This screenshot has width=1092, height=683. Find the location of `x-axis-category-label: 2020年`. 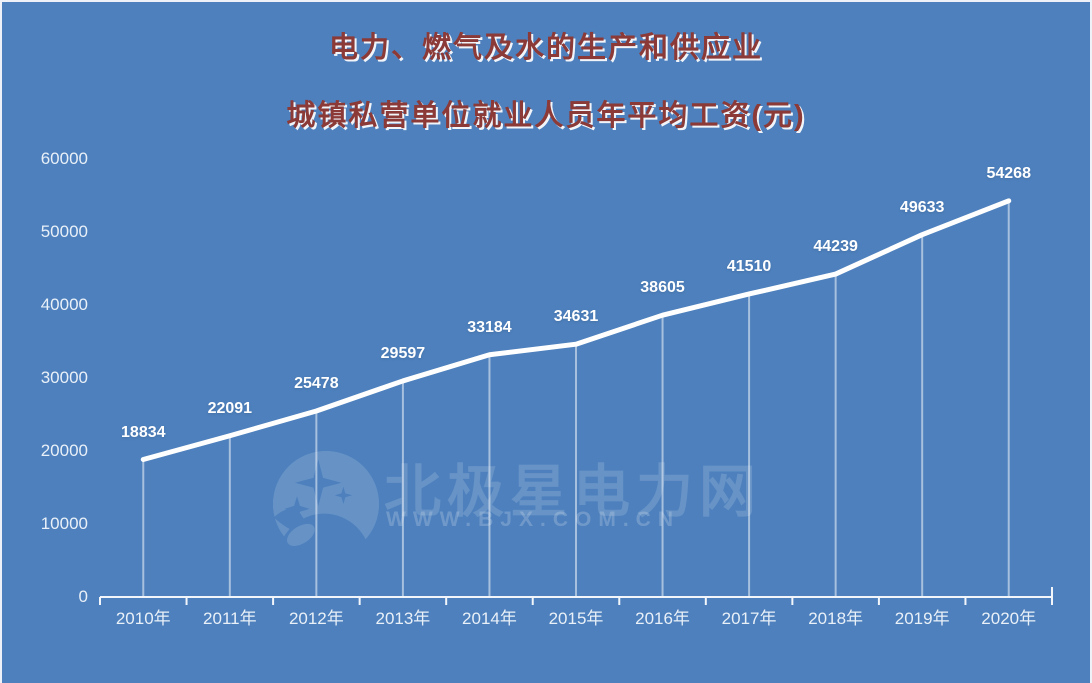

x-axis-category-label: 2020年 is located at coordinates (1009, 618).